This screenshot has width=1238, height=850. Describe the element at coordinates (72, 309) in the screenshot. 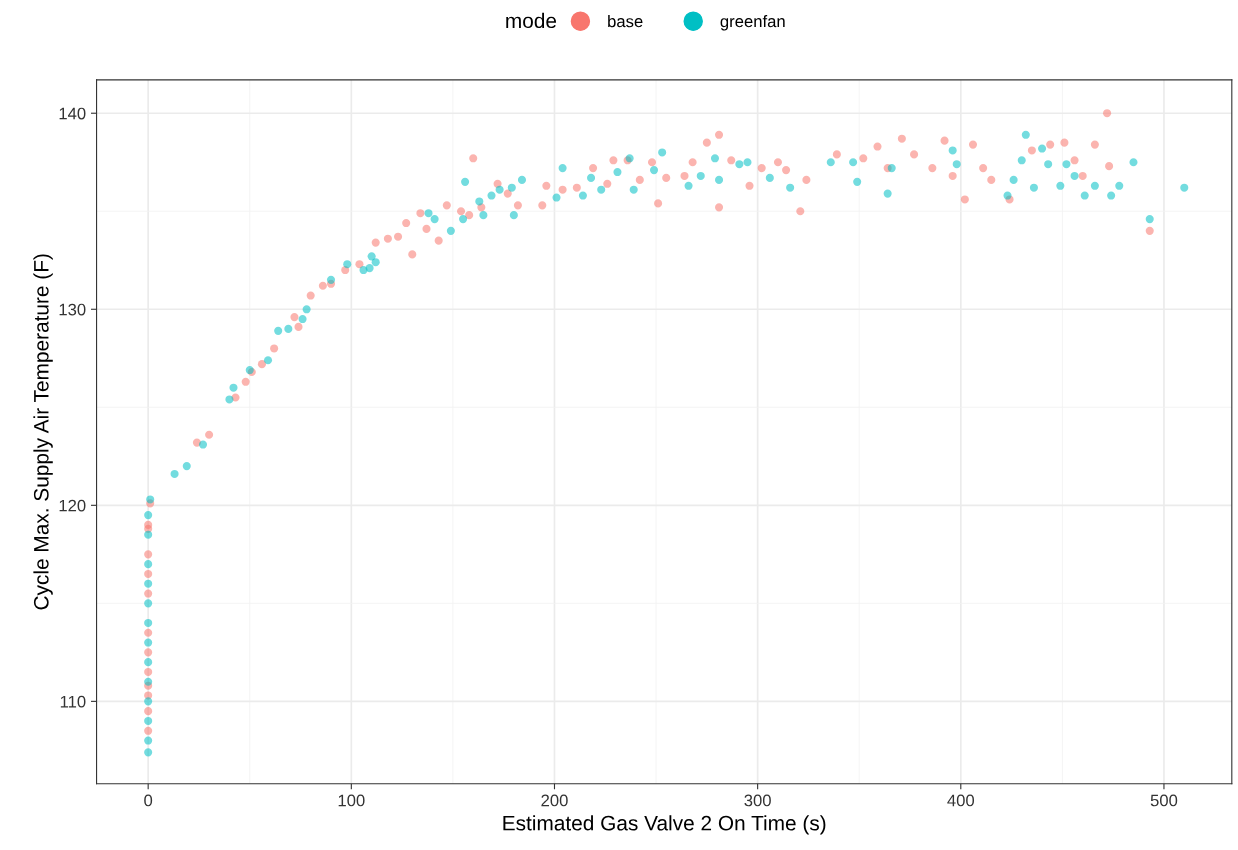

I see `y-tick-label: 130` at that location.